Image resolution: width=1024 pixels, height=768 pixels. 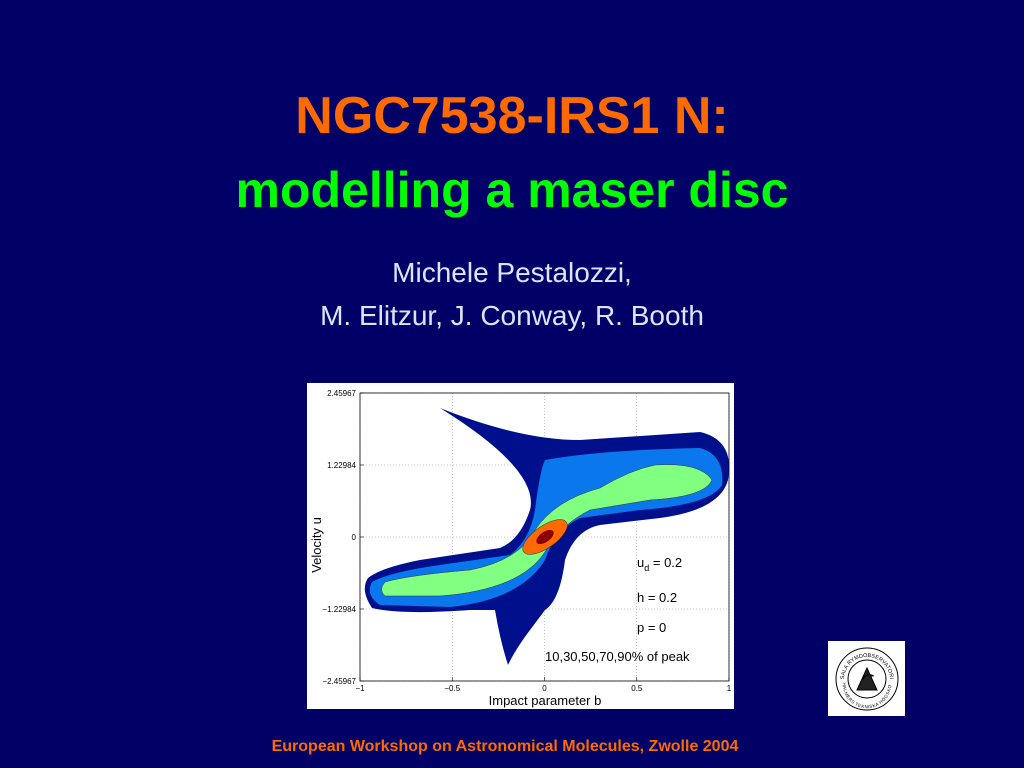 I want to click on title: NGC7538-IRS1 N:, so click(x=511, y=116).